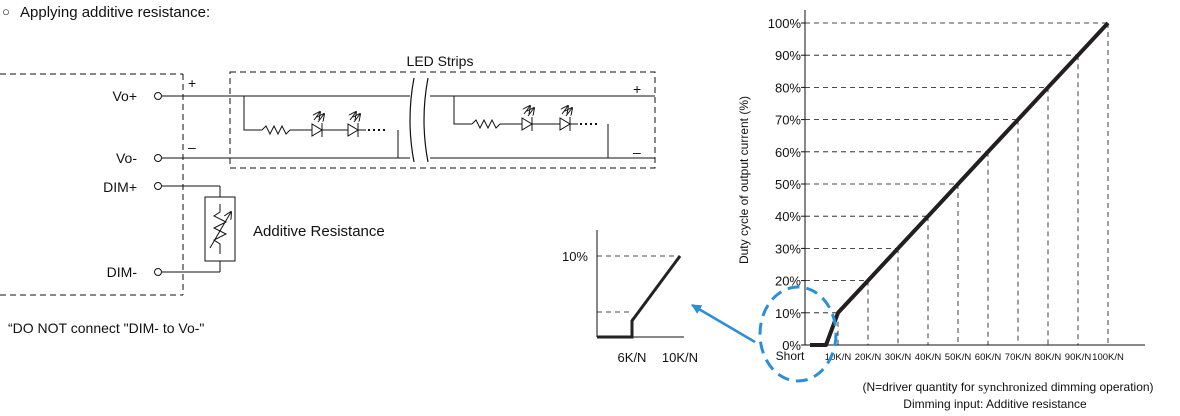 The image size is (1180, 416). Describe the element at coordinates (798, 334) in the screenshot. I see `highlight-circle` at that location.